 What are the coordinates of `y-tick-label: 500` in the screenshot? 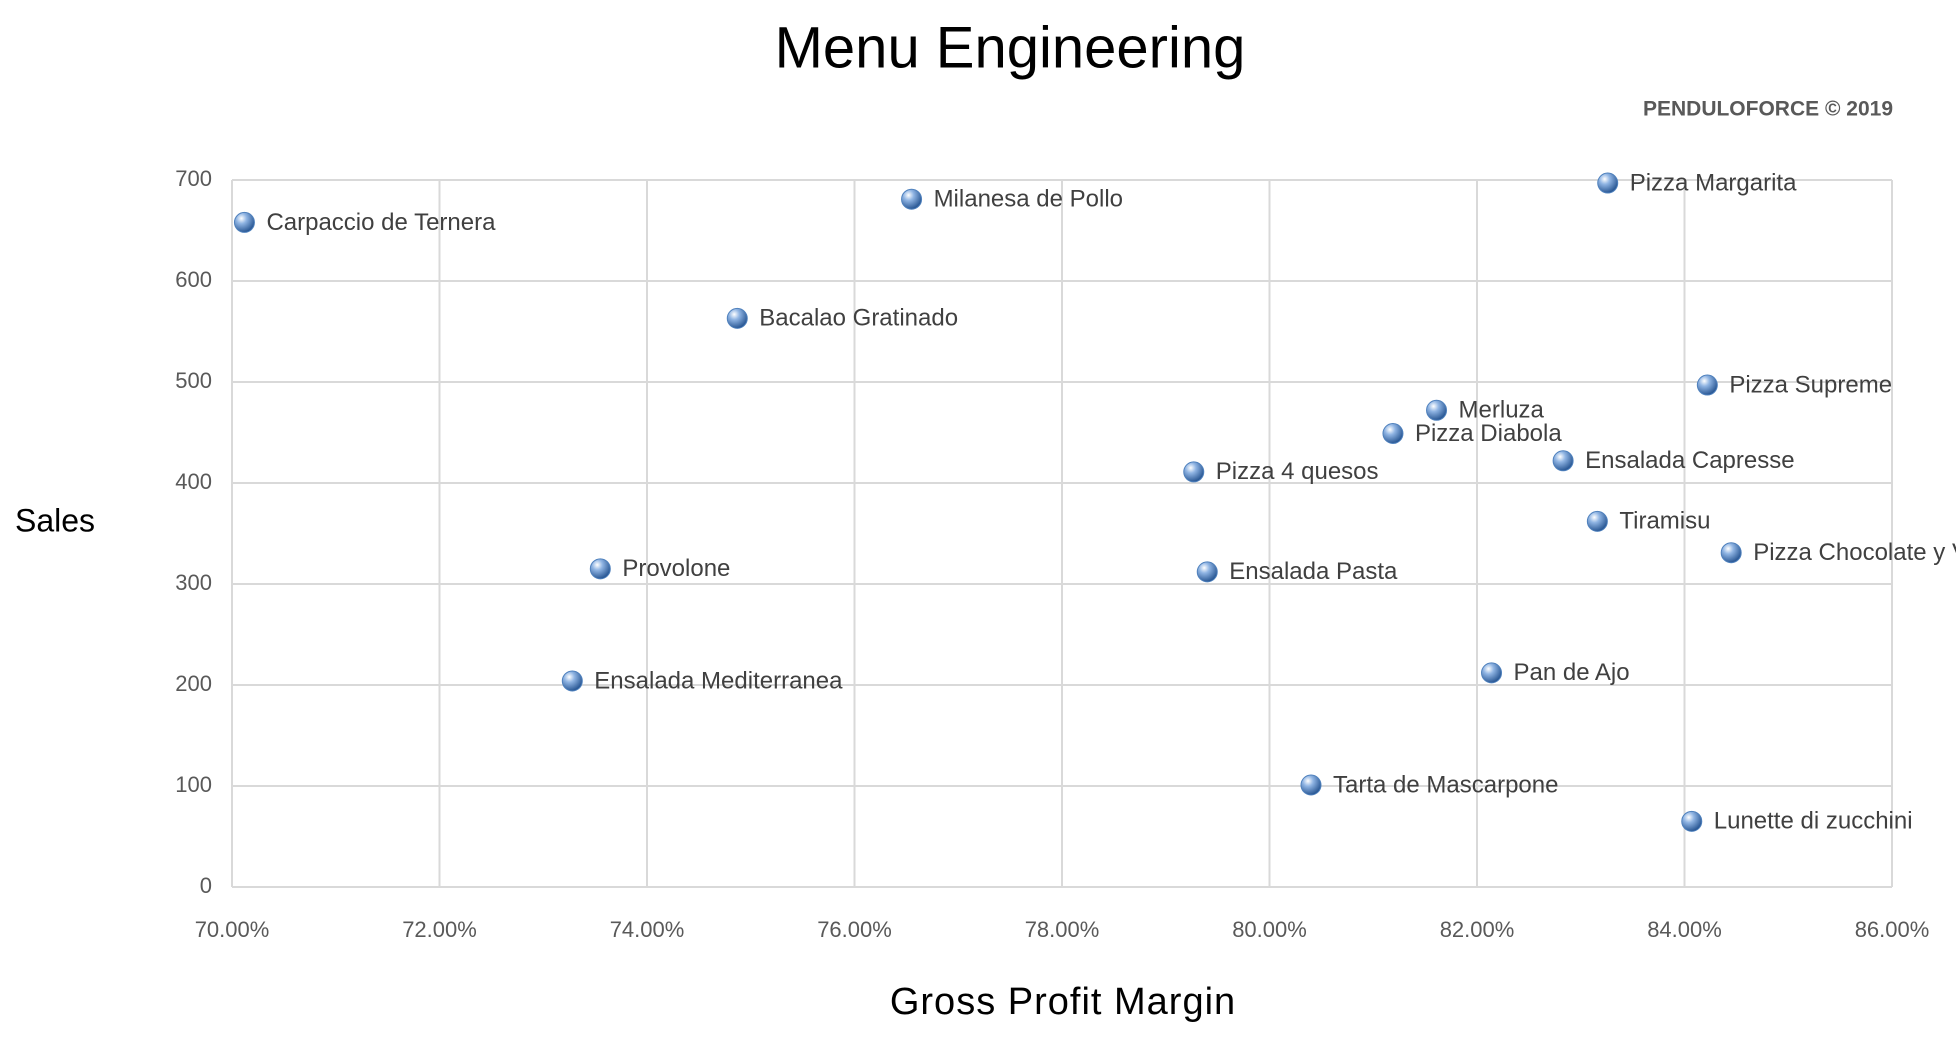 It's located at (193, 380).